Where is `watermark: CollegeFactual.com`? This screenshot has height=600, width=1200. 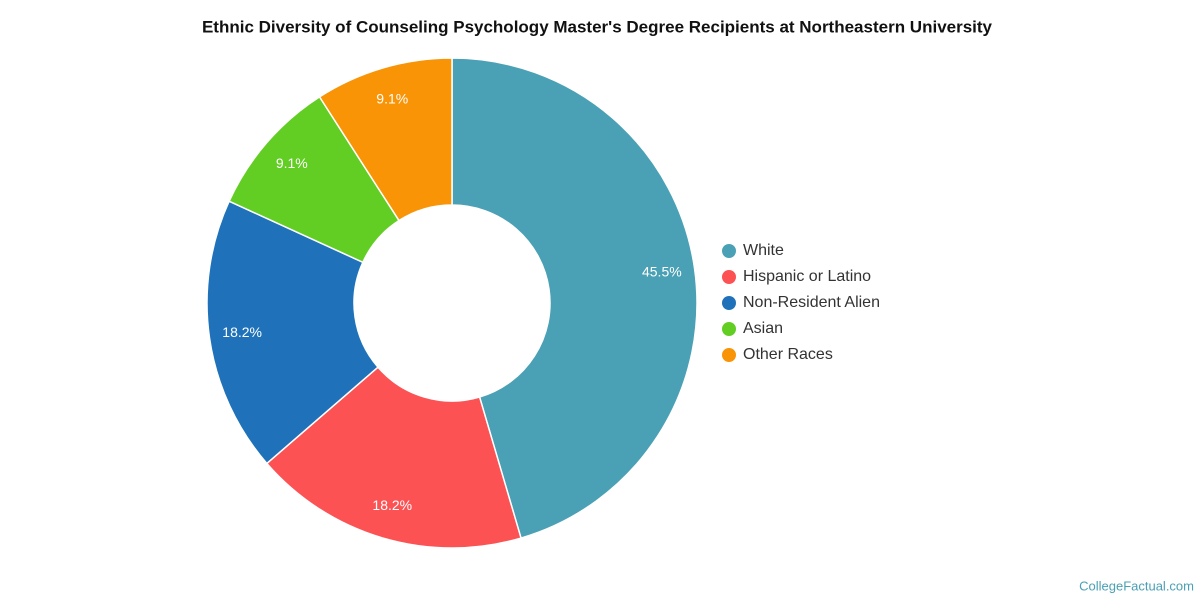 watermark: CollegeFactual.com is located at coordinates (1136, 585).